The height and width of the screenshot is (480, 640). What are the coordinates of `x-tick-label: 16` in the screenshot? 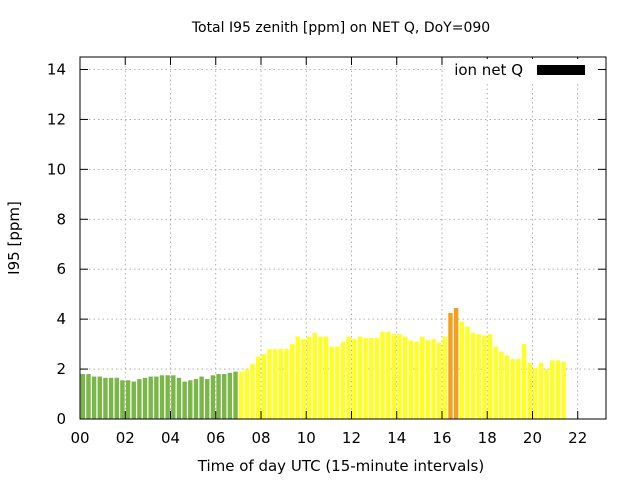 It's located at (441, 438).